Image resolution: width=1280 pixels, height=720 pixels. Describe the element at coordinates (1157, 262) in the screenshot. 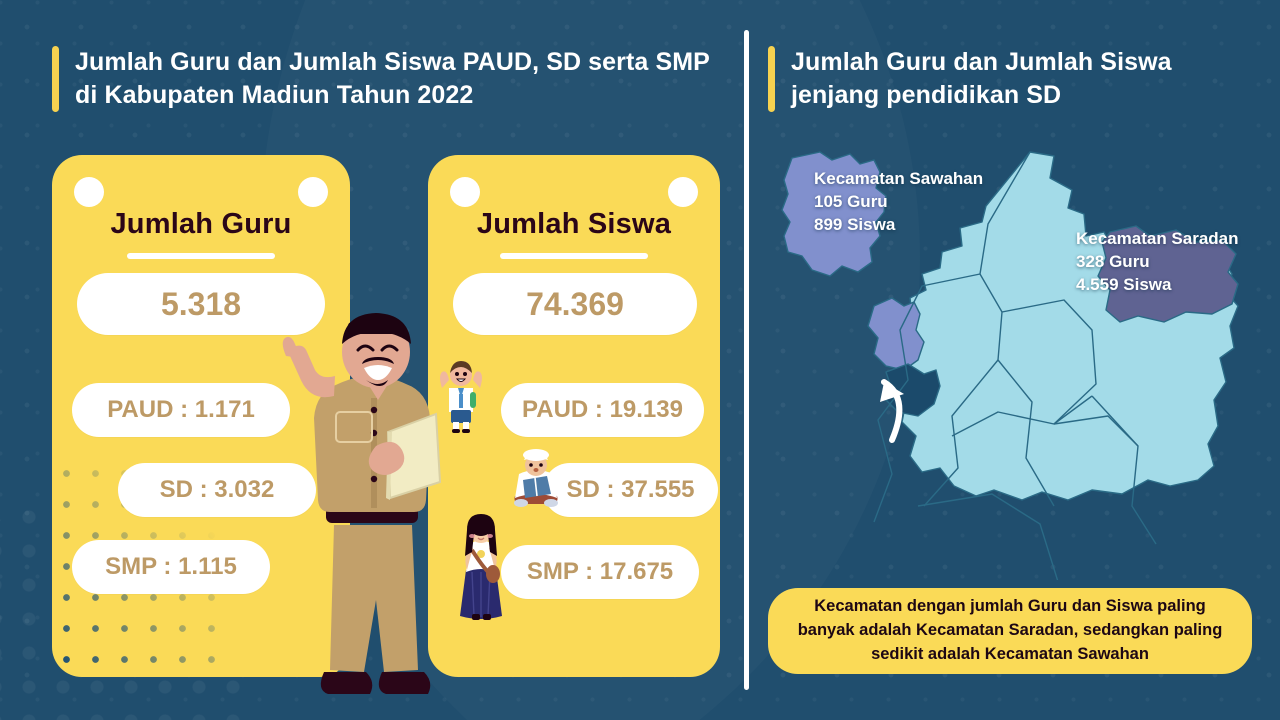

I see `map-annotation-saradan: Kecamatan Saradan 328 Guru 4.559 Siswa` at that location.